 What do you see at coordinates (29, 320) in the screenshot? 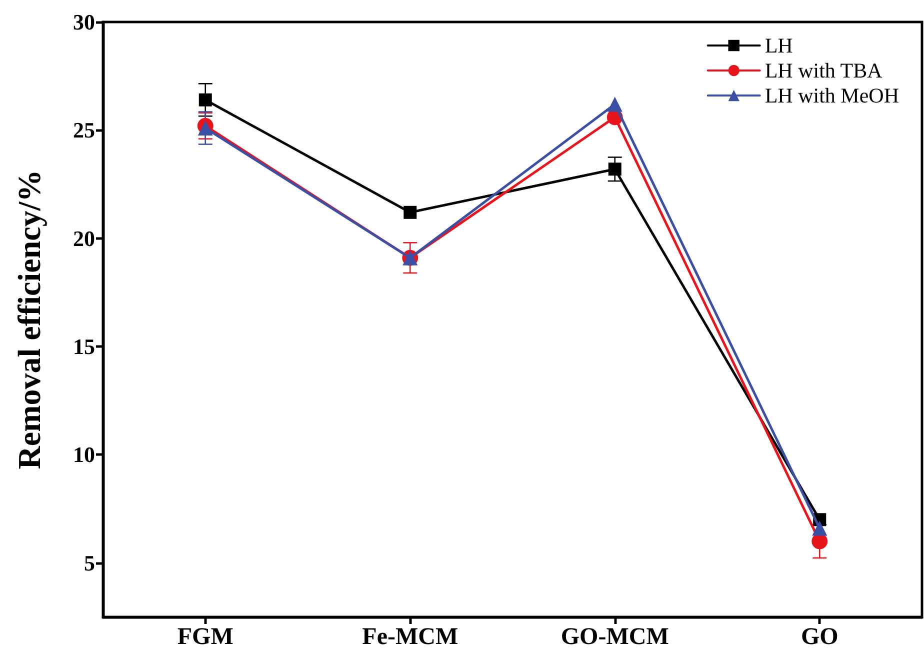
I see `y-axis-title: Removal efficiency/%` at bounding box center [29, 320].